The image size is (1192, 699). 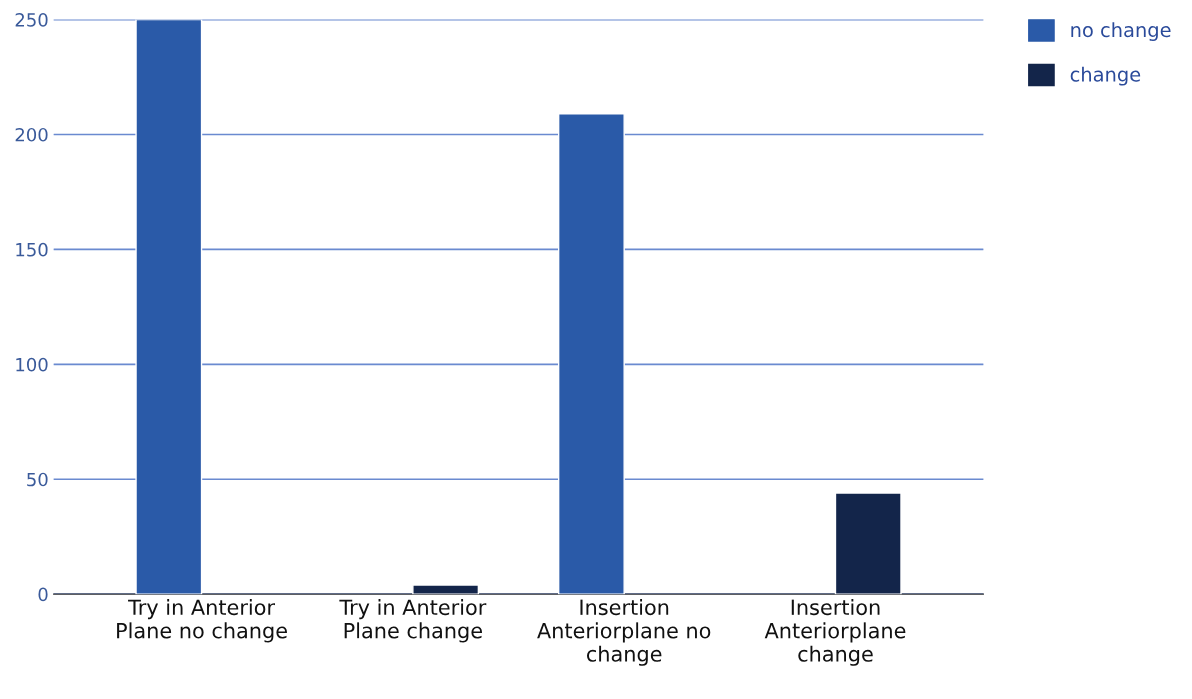 I want to click on legend-label: change, so click(x=1105, y=76).